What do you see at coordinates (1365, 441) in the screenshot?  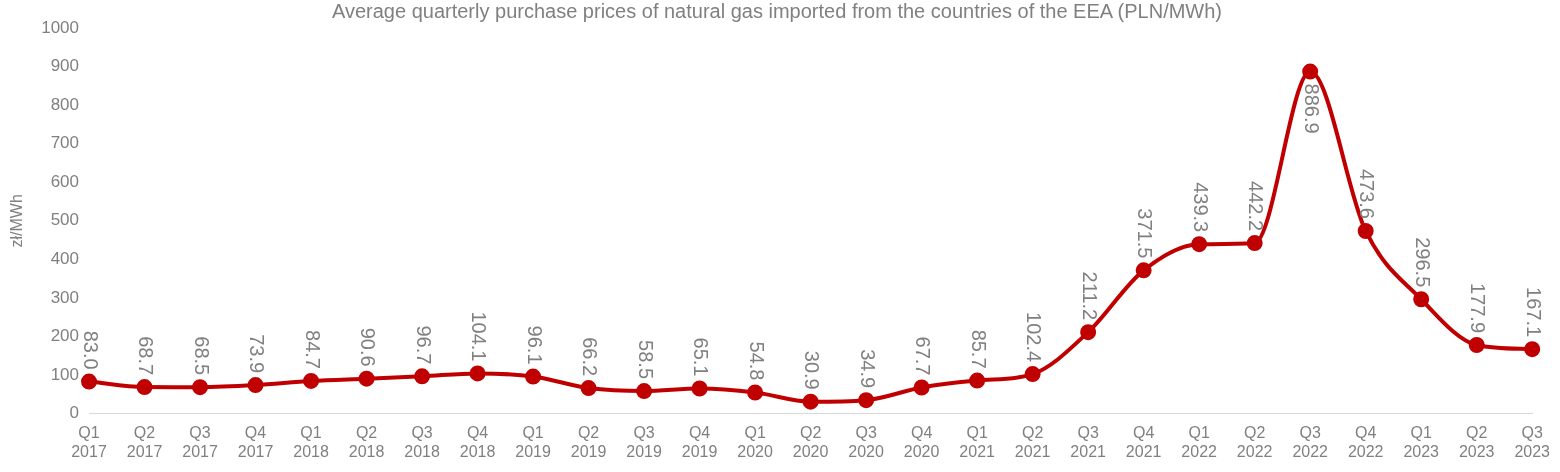 I see `x-tick-label: Q4 2022` at bounding box center [1365, 441].